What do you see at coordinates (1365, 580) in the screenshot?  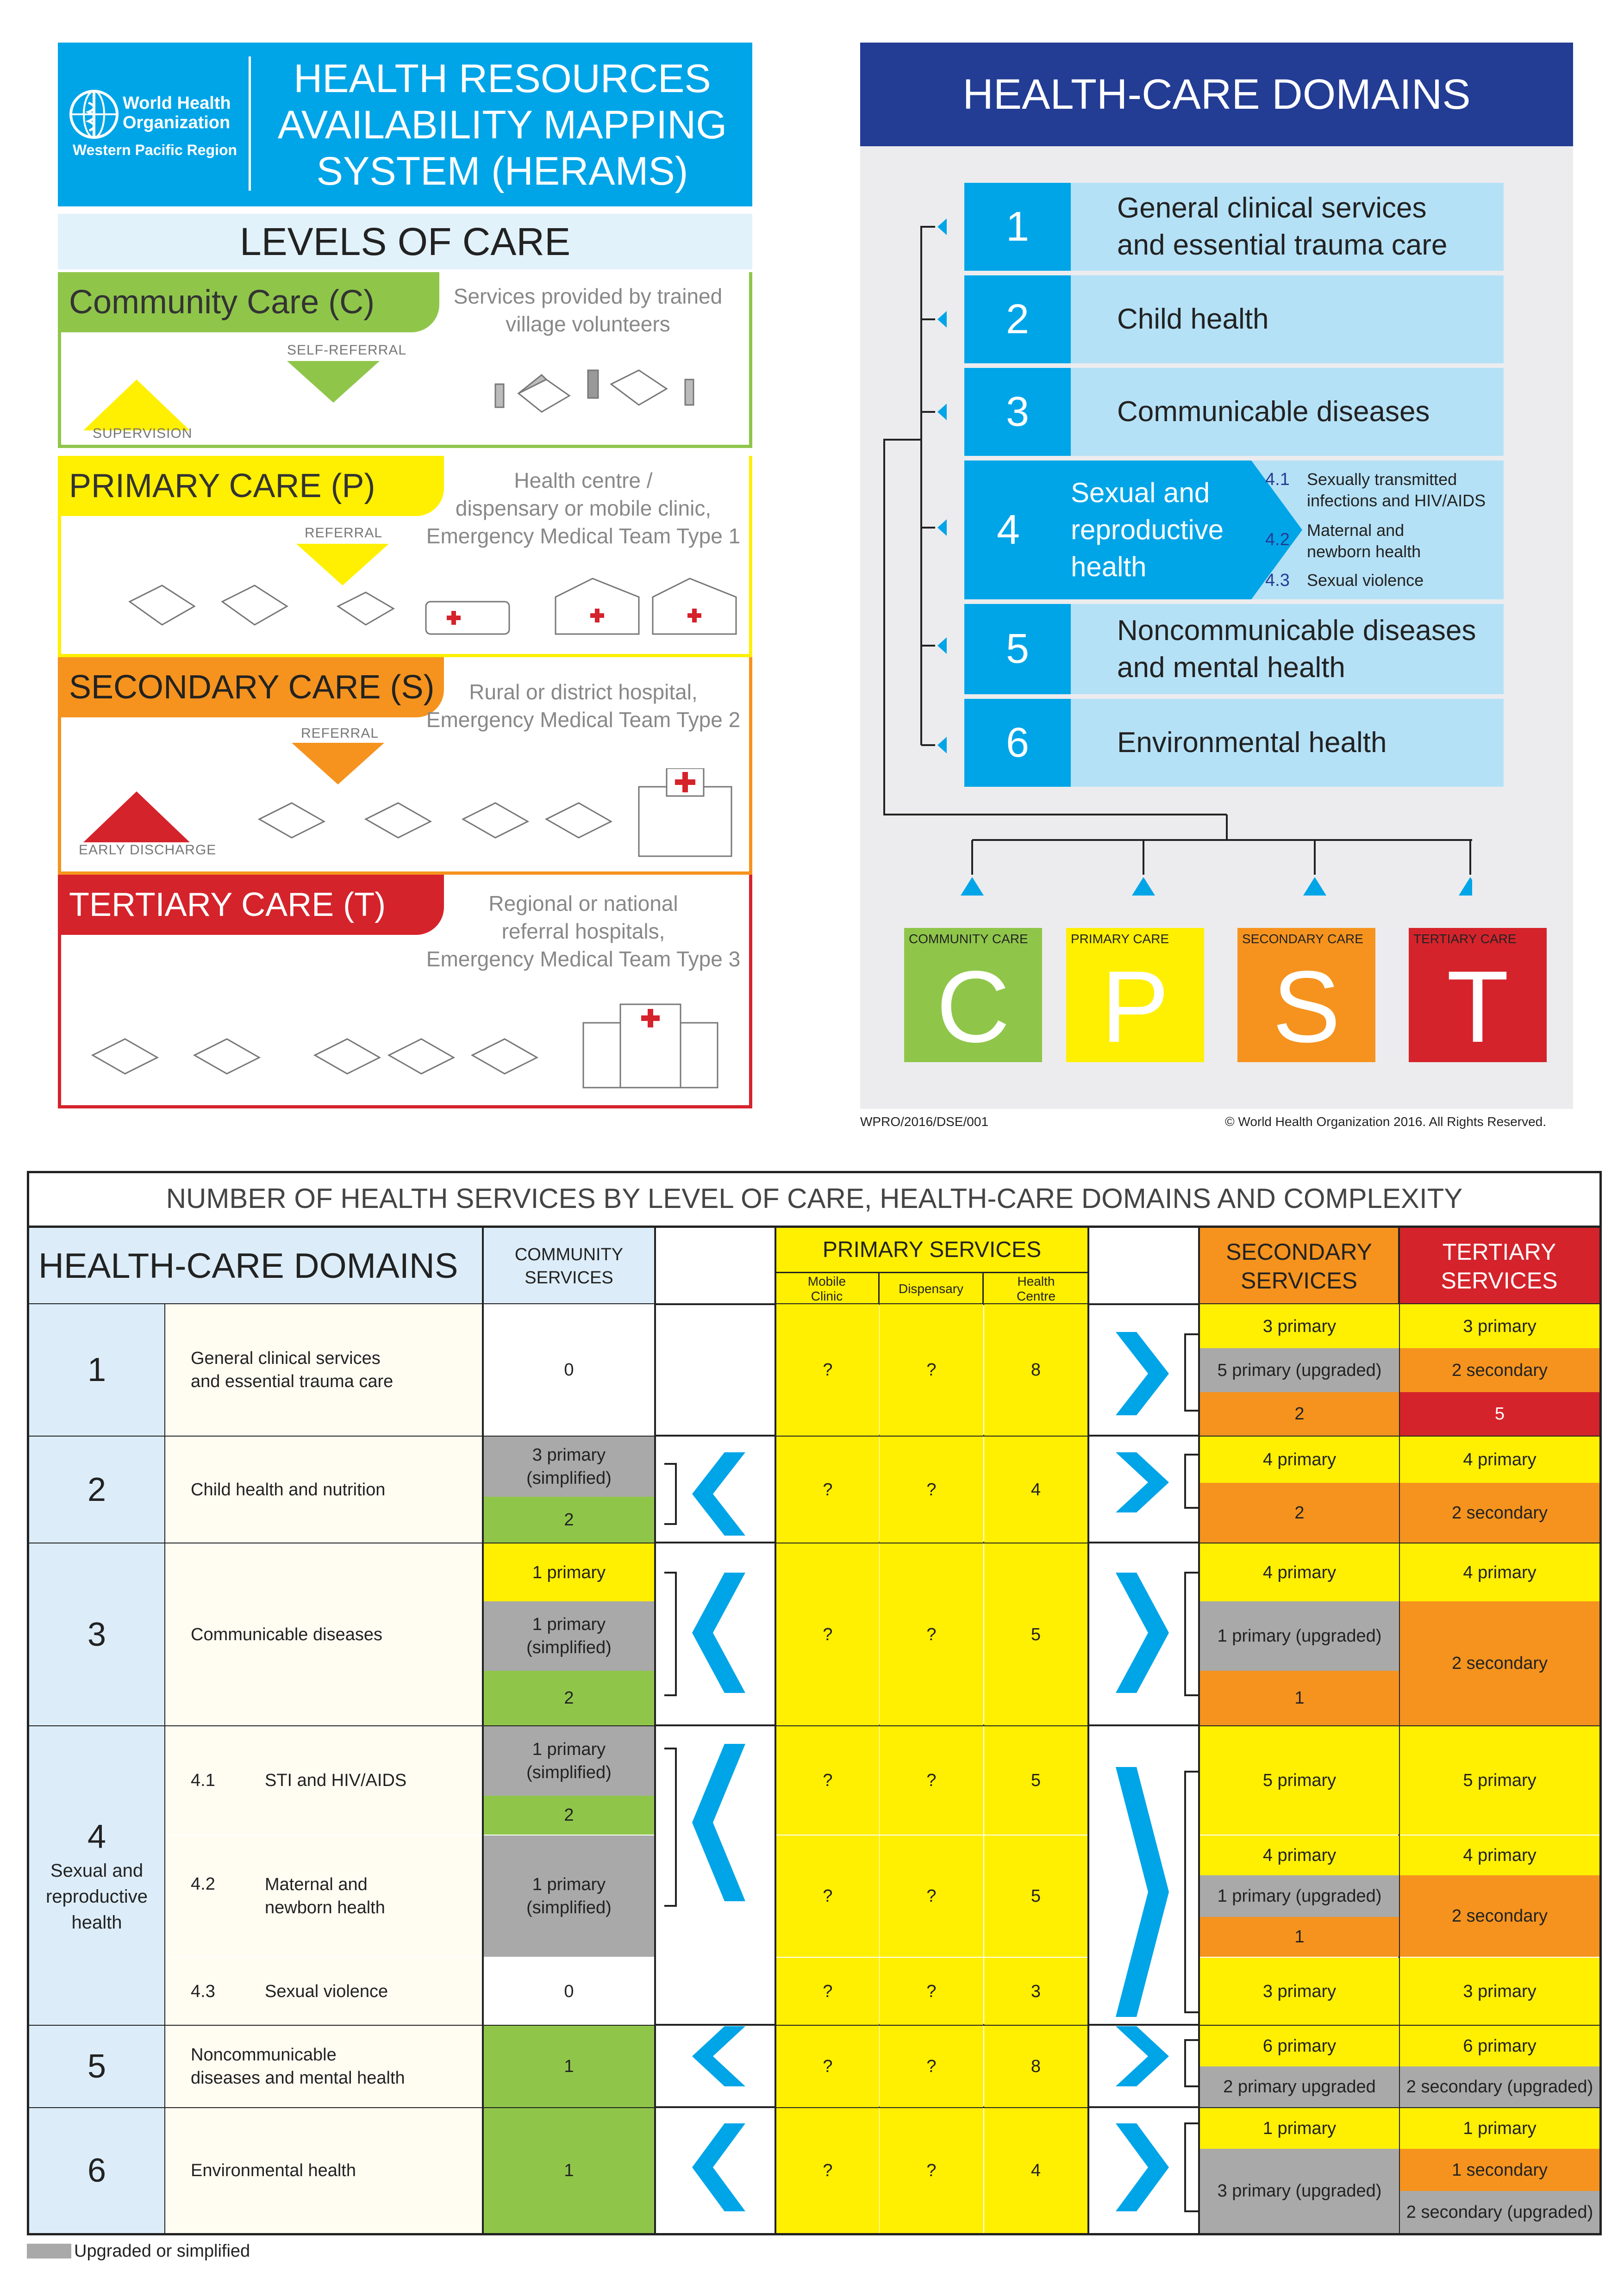 I see `subdomain-label: Sexual violence` at bounding box center [1365, 580].